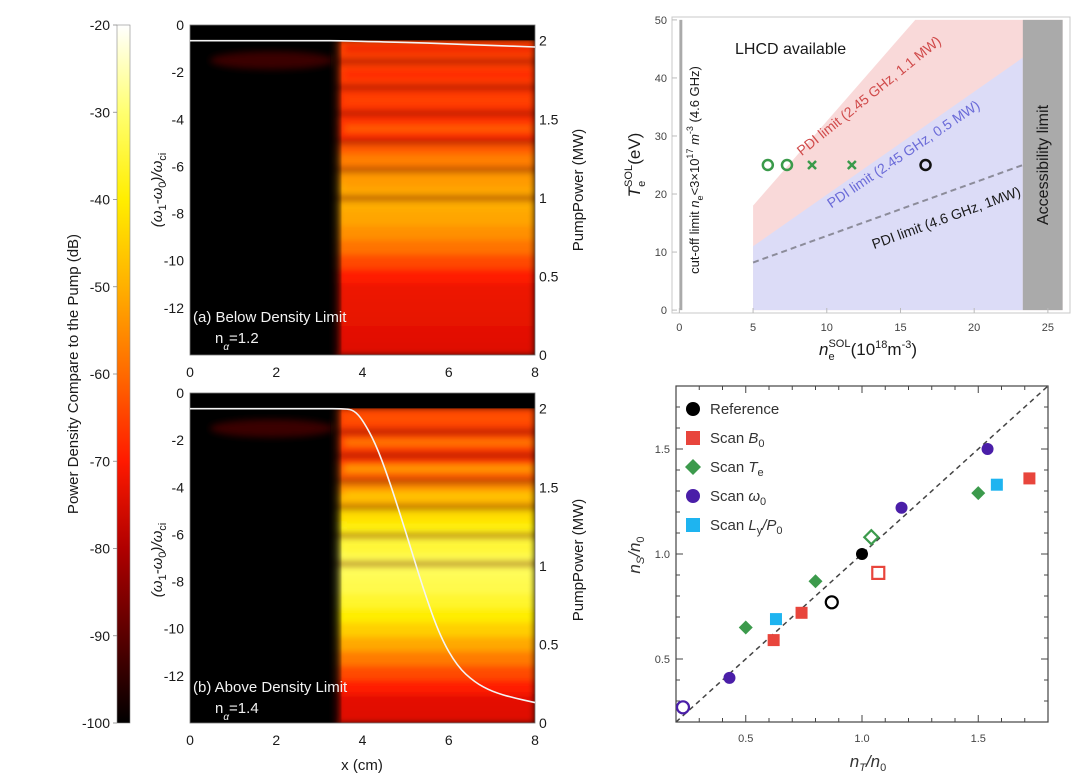  I want to click on heat-field, so click(372, 197).